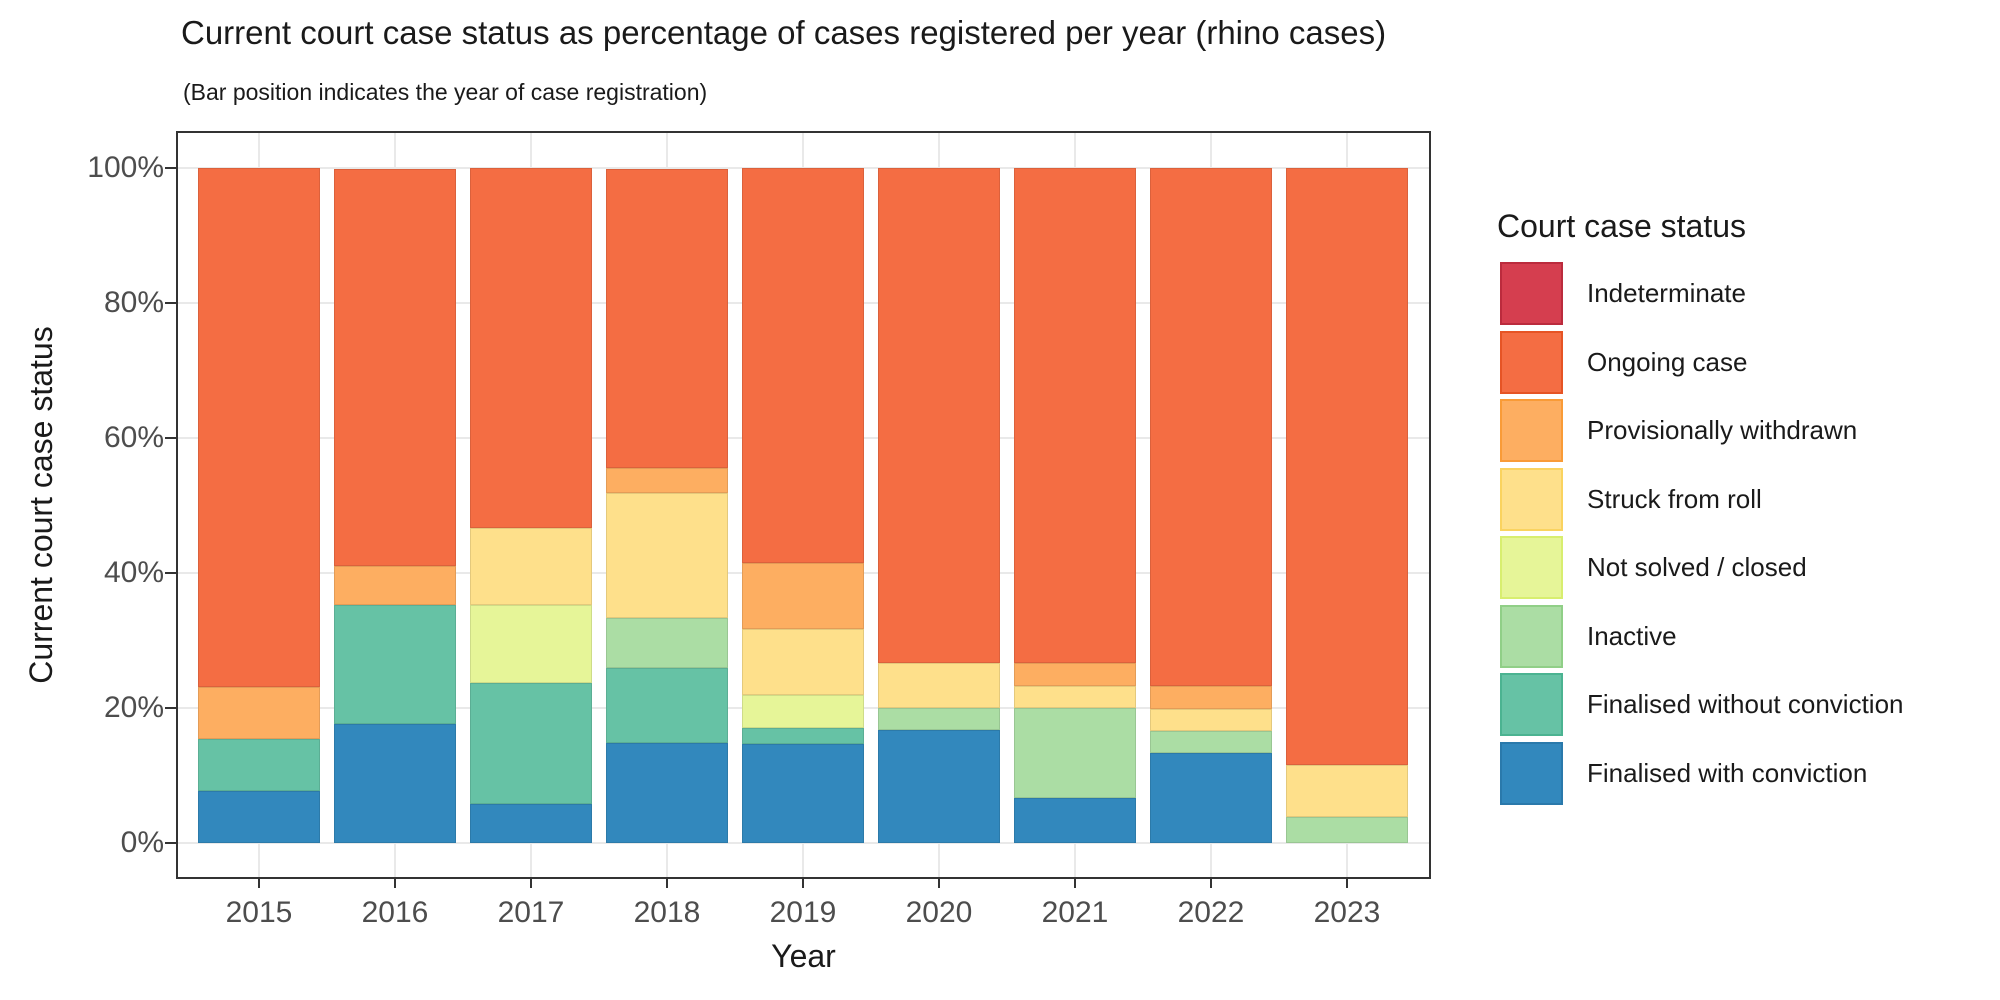 The height and width of the screenshot is (1000, 2000). Describe the element at coordinates (41, 505) in the screenshot. I see `y-axis-title: Current court case status` at that location.